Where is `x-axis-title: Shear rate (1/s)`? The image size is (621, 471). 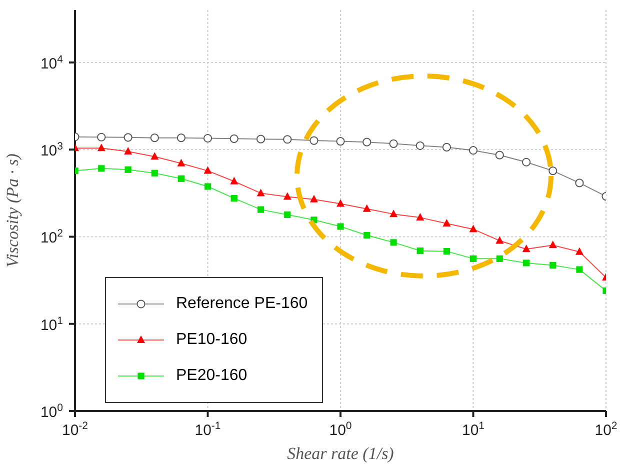 x-axis-title: Shear rate (1/s) is located at coordinates (340, 453).